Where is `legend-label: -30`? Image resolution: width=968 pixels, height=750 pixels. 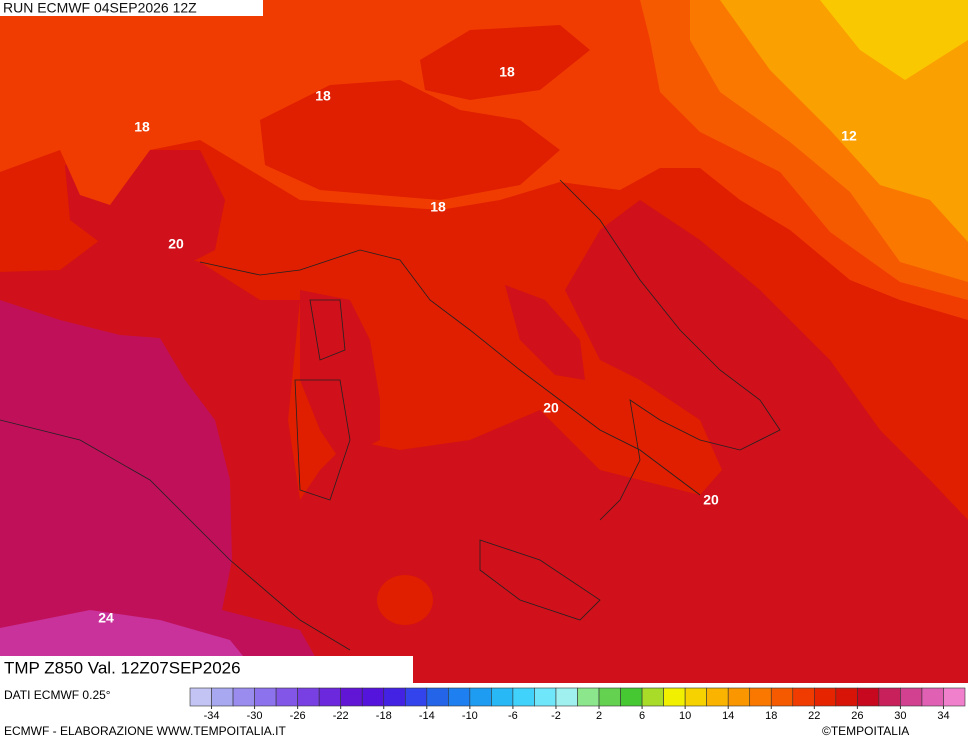 legend-label: -30 is located at coordinates (255, 716).